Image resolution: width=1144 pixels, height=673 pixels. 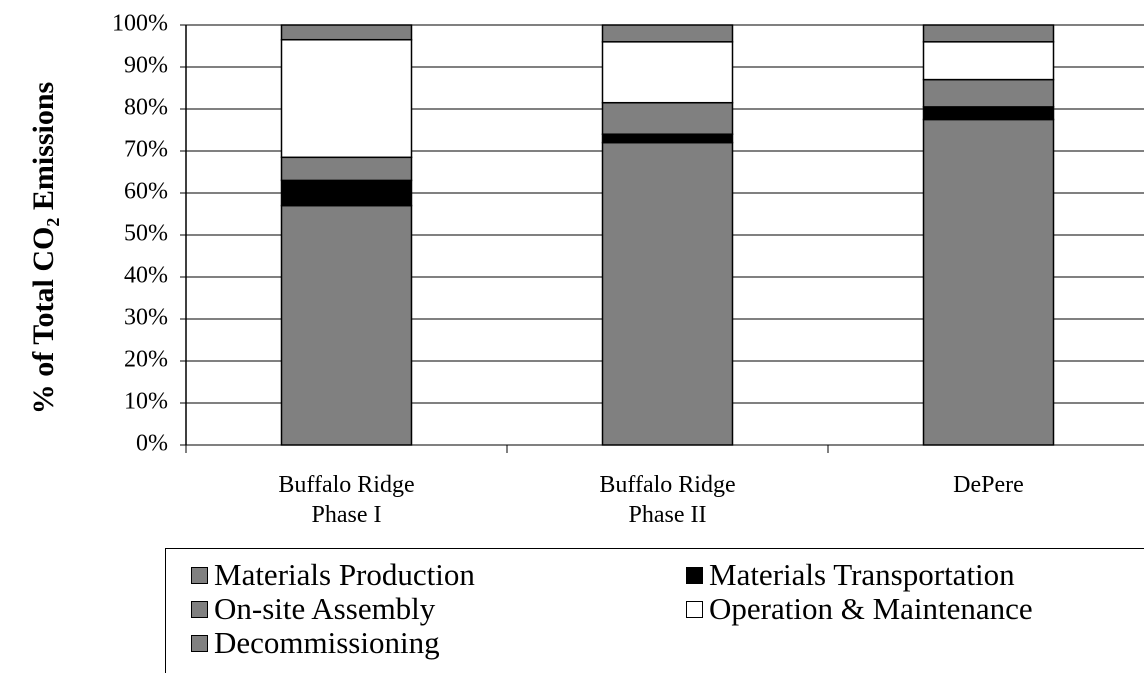 I want to click on legend-label: Operation & Maintenance, so click(x=871, y=608).